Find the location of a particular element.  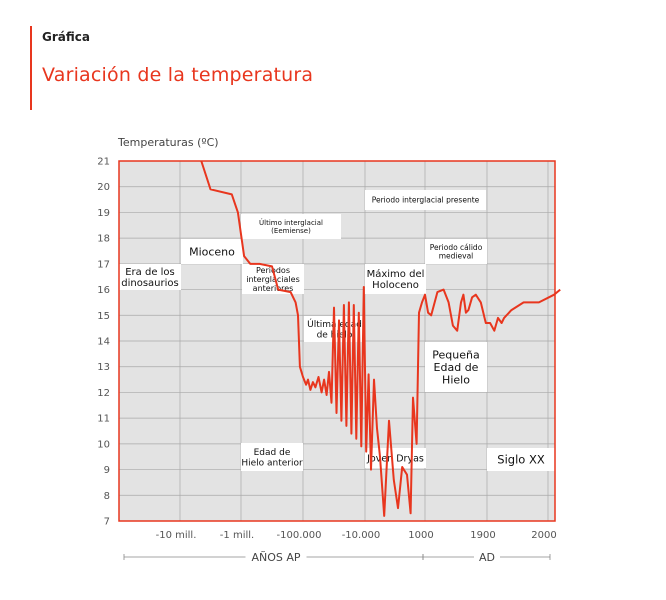

x-tick-label: -1 mill. is located at coordinates (237, 535).